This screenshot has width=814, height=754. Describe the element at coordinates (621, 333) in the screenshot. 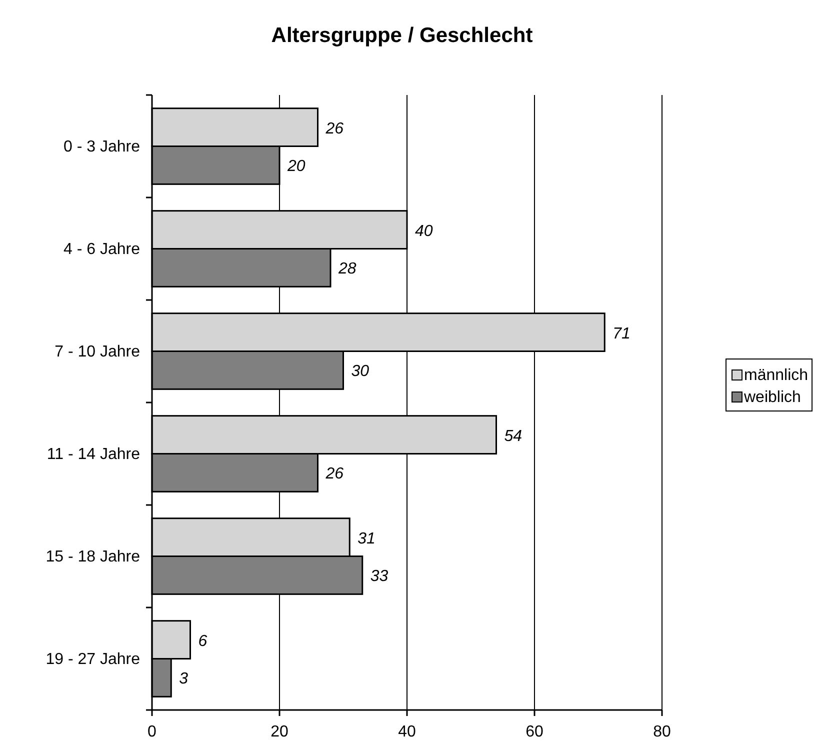

I see `data-label: 71` at that location.